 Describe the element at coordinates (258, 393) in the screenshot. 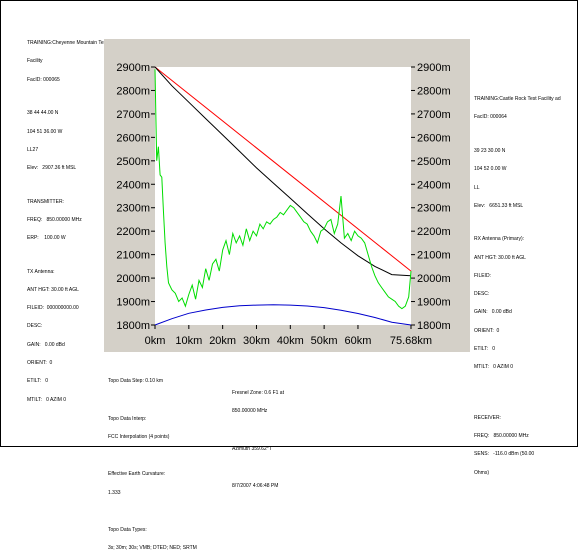

I see `fresnel-zone: Fresnel Zone: 0.6 F1 at` at that location.